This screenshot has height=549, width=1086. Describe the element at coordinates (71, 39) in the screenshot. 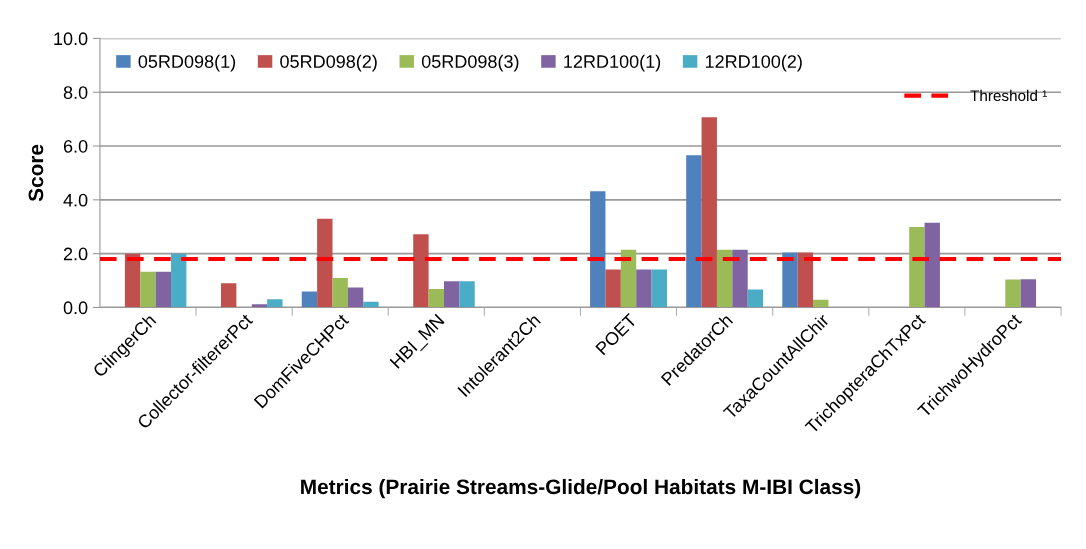

I see `y-tick-label: 10.0` at that location.